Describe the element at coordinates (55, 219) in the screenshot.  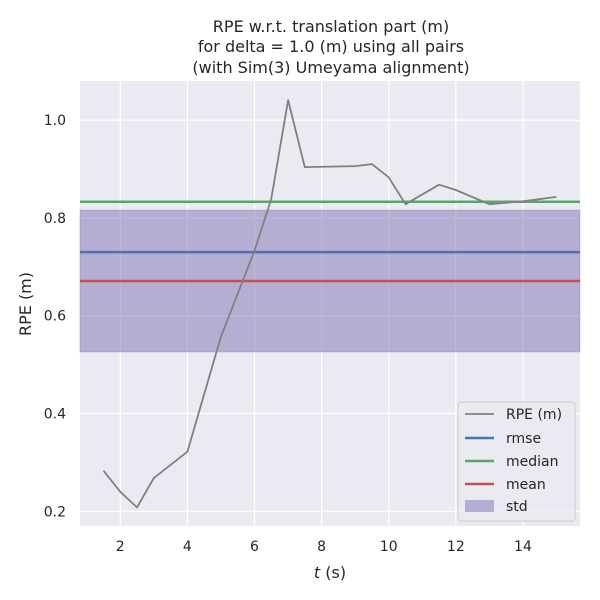
I see `y-tick-label: 0.8` at that location.